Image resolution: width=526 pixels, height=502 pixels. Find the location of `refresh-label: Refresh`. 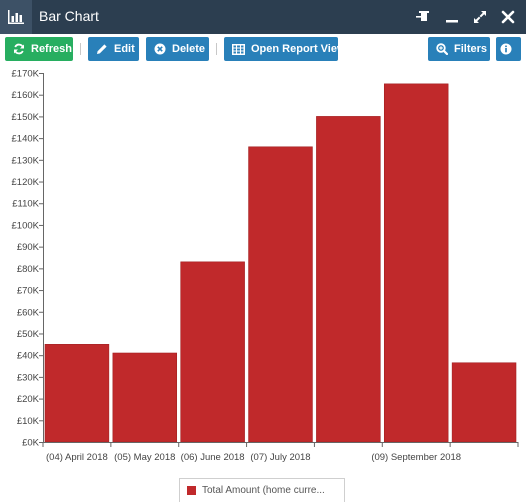

refresh-label: Refresh is located at coordinates (51, 49).